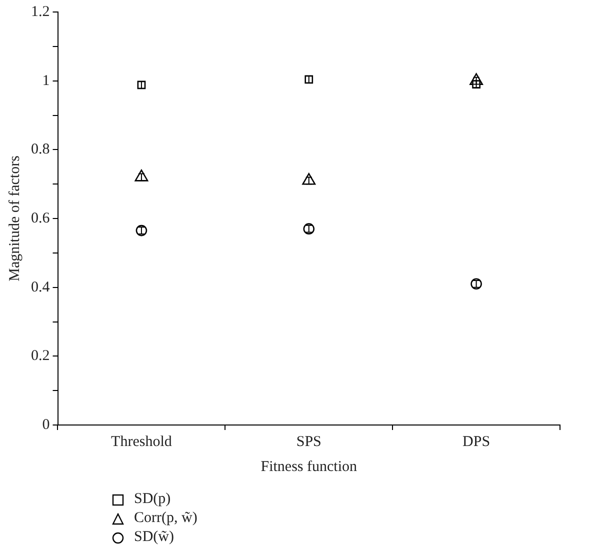  What do you see at coordinates (152, 499) in the screenshot?
I see `legend-label: SD(p)` at bounding box center [152, 499].